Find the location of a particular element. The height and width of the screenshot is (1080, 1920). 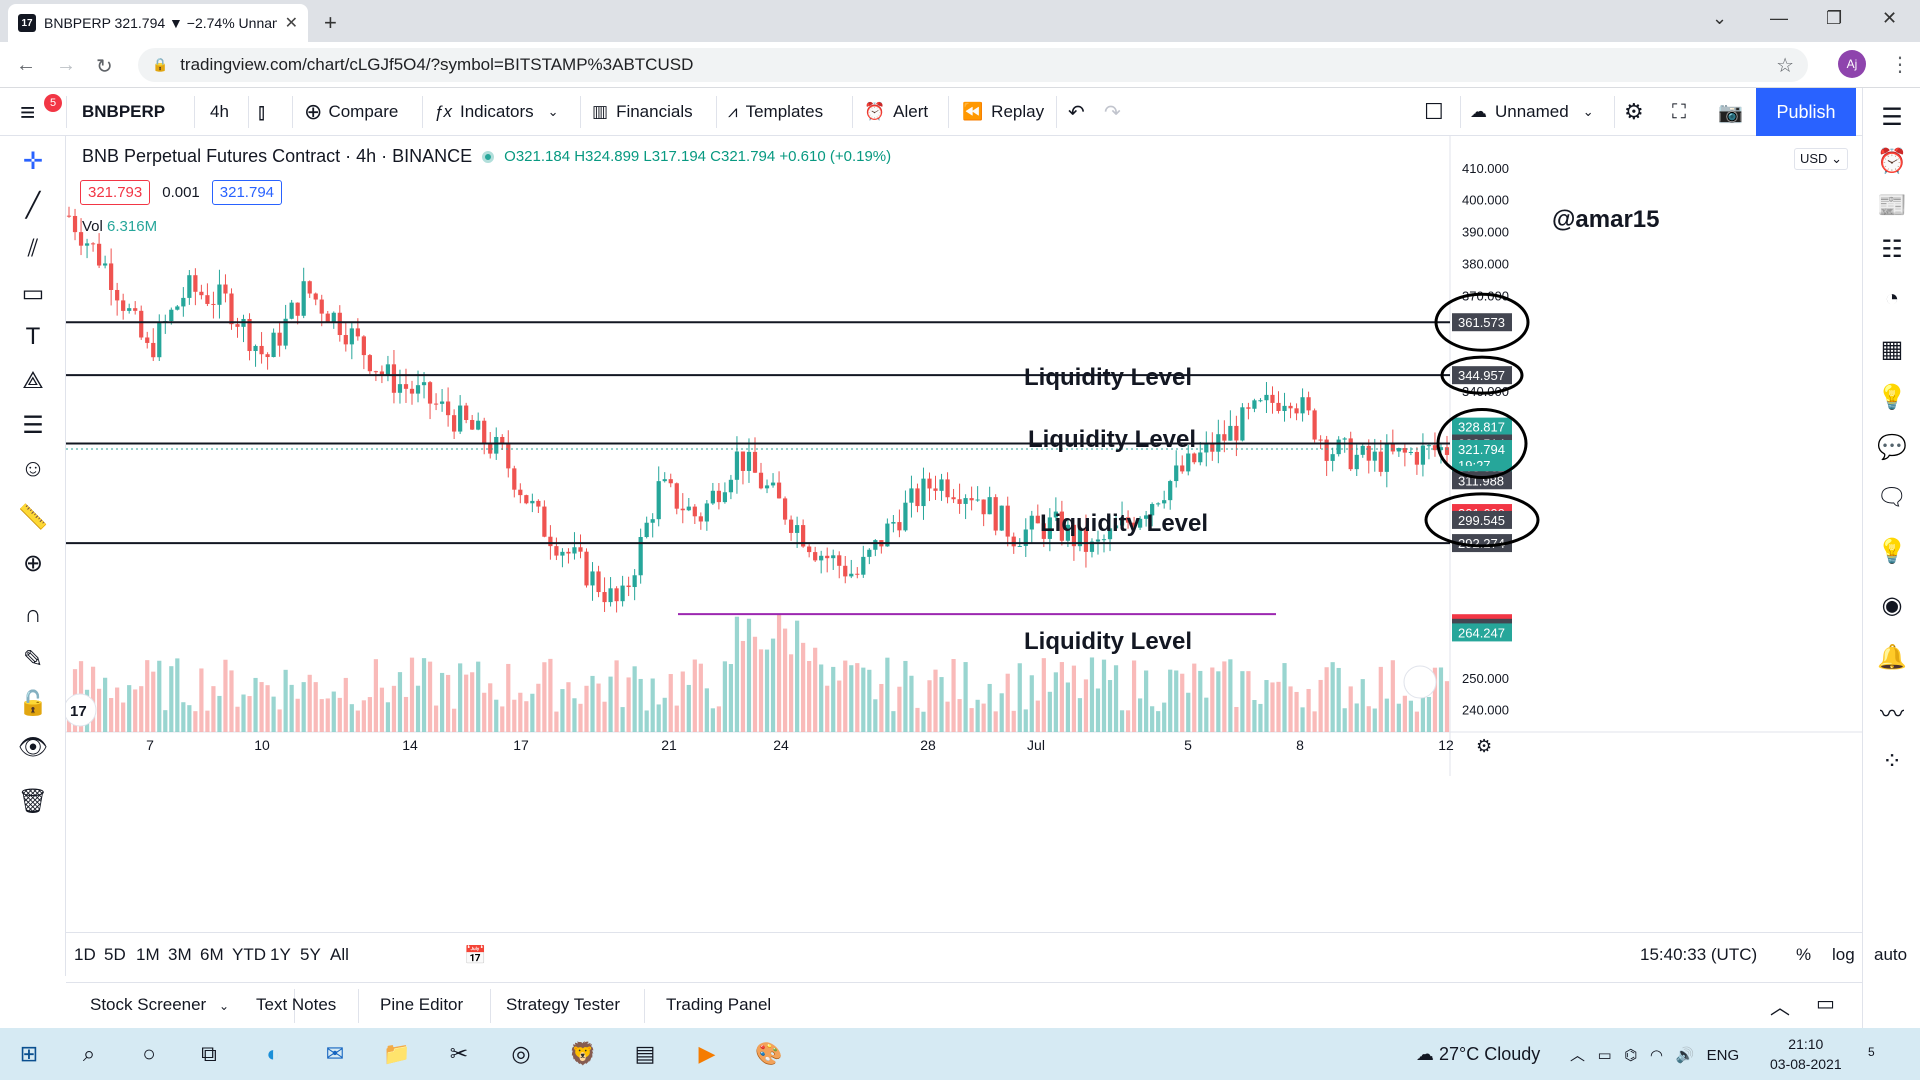

cortana-icon: ○ is located at coordinates (149, 1053).